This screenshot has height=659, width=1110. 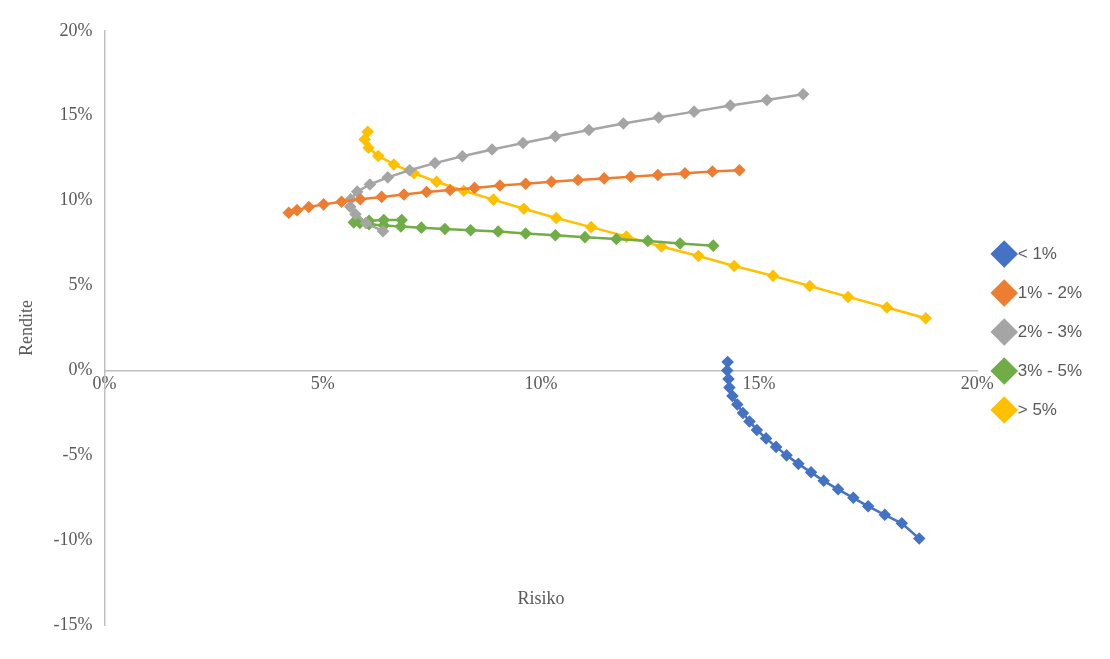 I want to click on y-axis-title: Rendite, so click(x=25, y=328).